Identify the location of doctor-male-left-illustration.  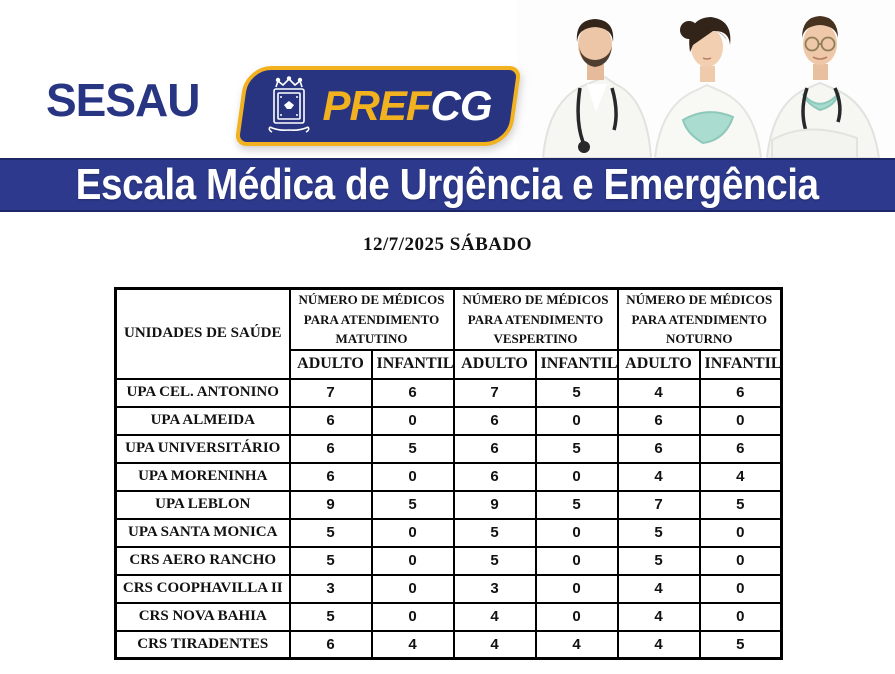
(597, 88).